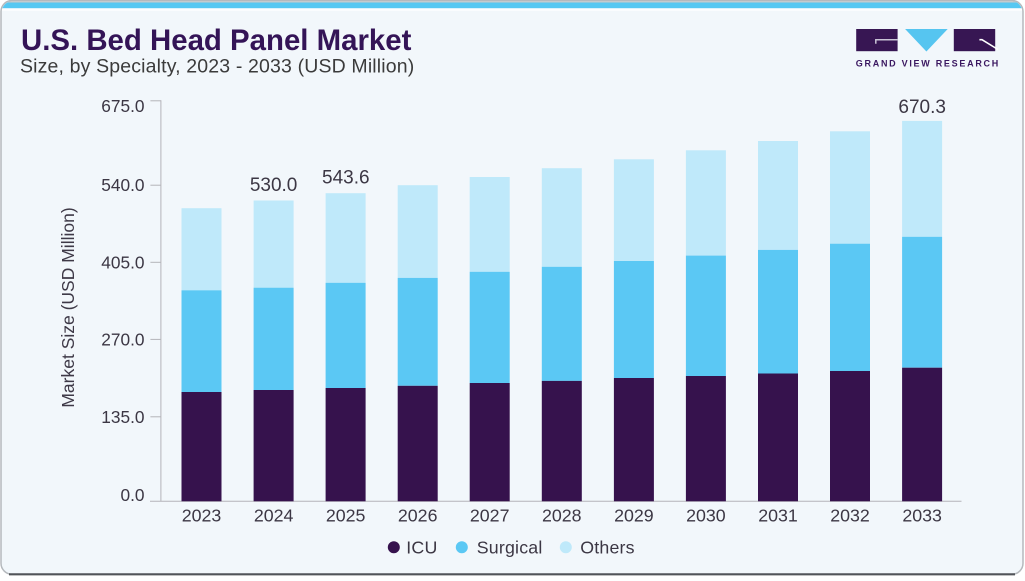 This screenshot has height=581, width=1025. I want to click on svg-text: 543.6, so click(346, 178).